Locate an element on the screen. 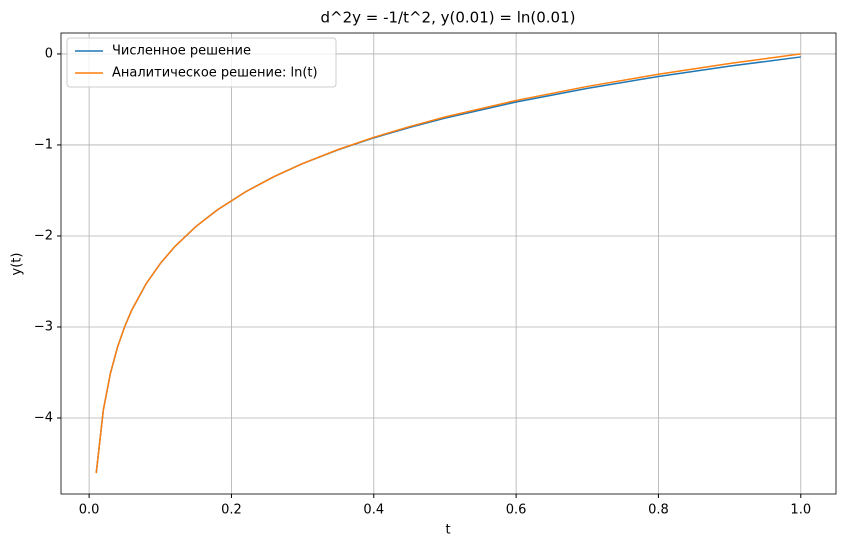 This screenshot has width=844, height=547. x-tick-label: 0.6 is located at coordinates (516, 510).